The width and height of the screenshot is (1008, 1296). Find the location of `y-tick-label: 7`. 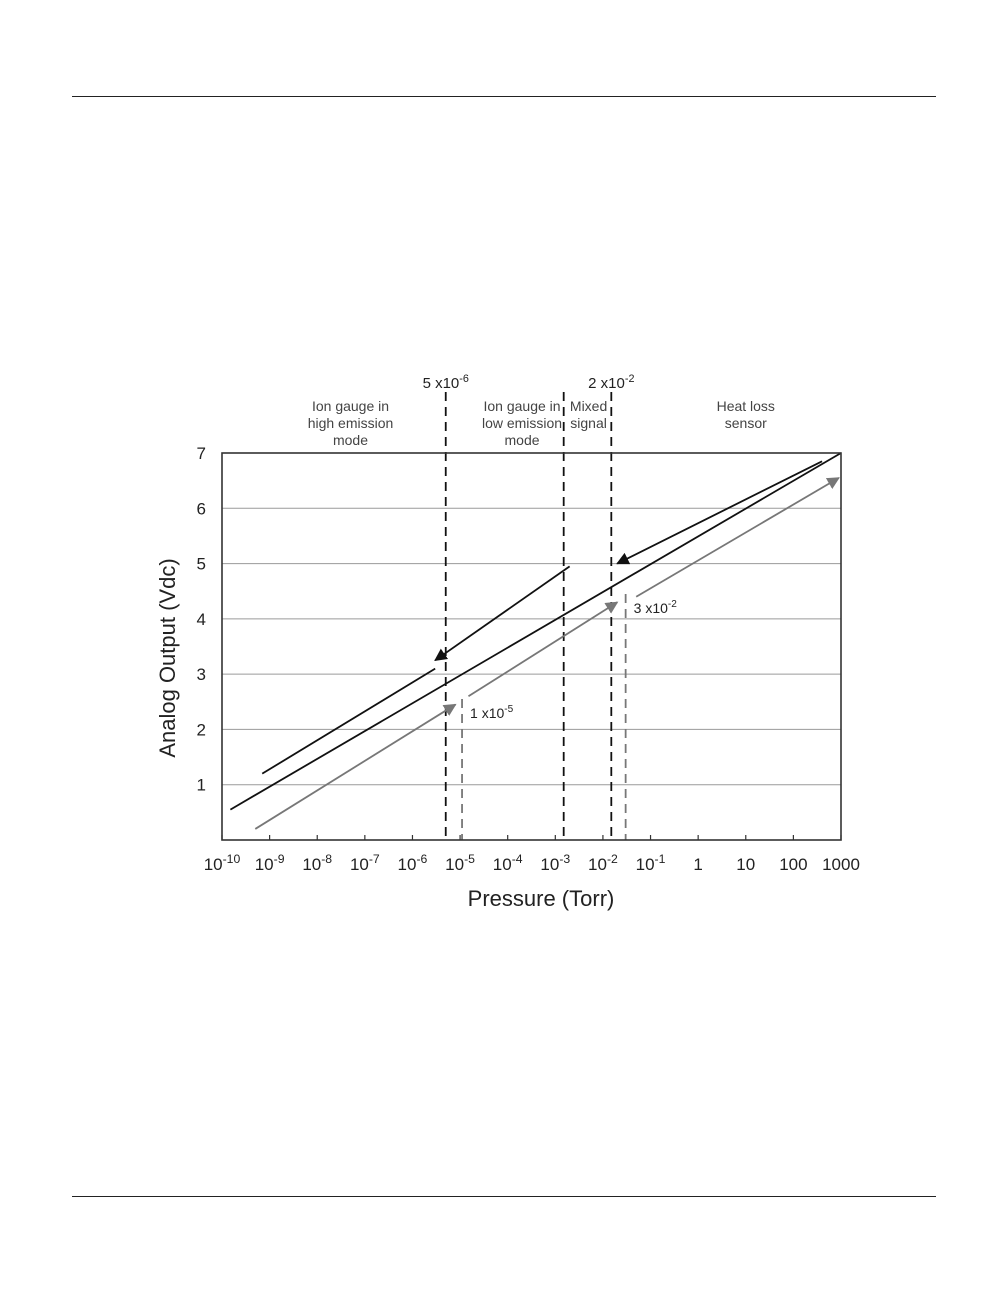

y-tick-label: 7 is located at coordinates (201, 453).